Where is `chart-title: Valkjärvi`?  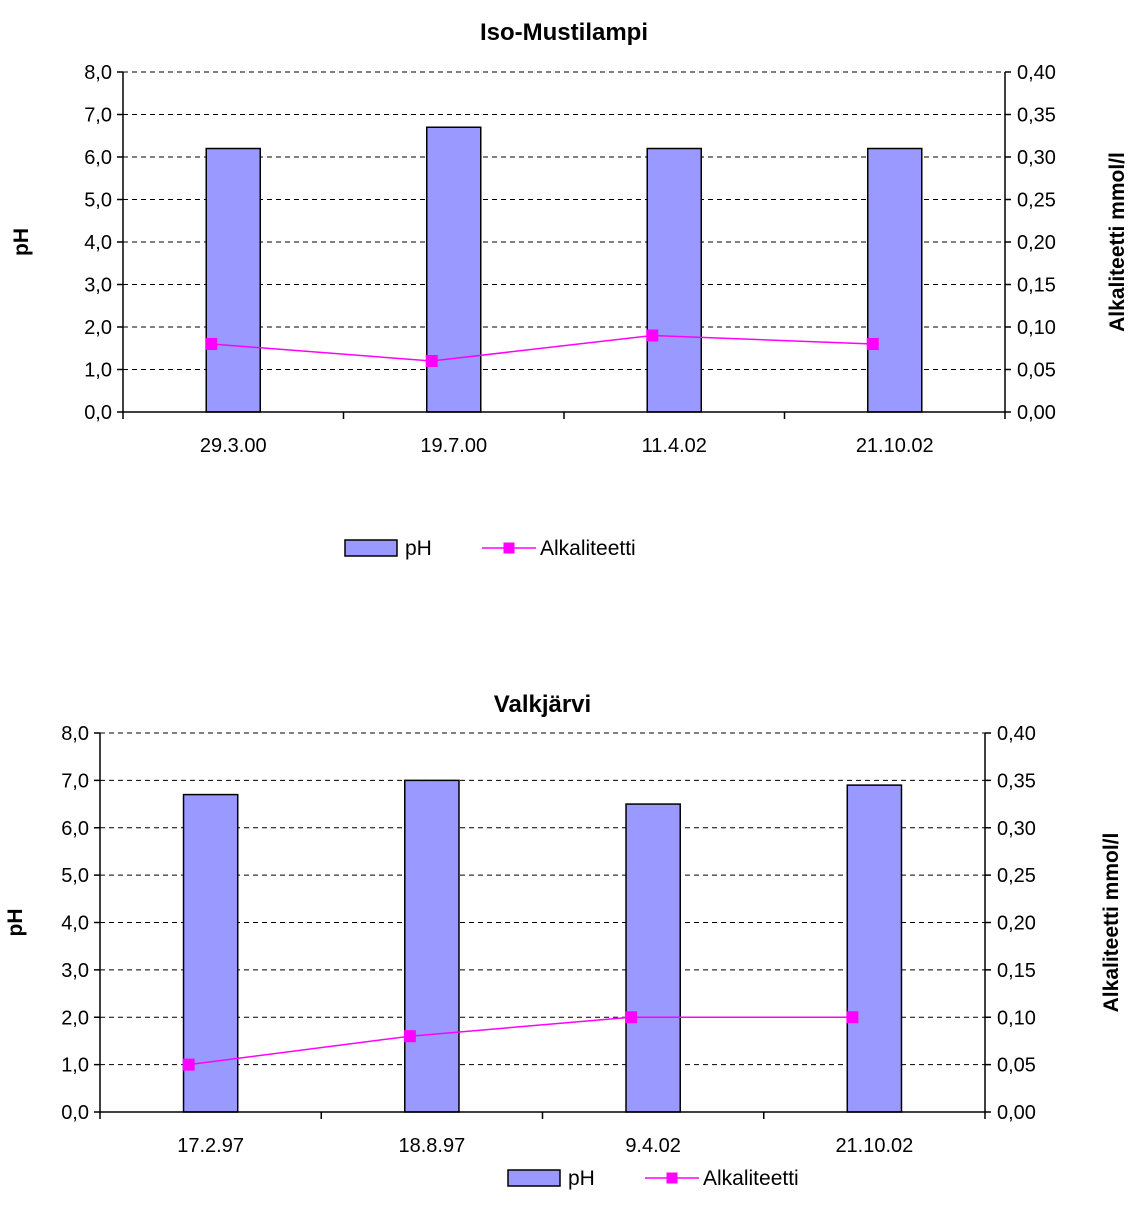 chart-title: Valkjärvi is located at coordinates (542, 704).